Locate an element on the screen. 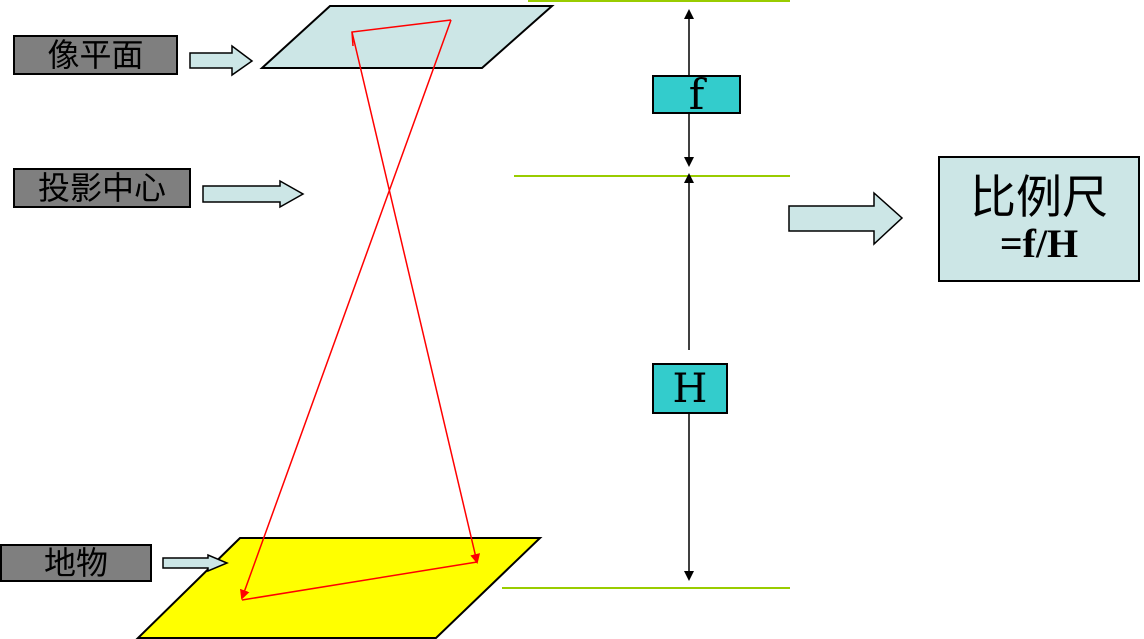  image-triangle is located at coordinates (401, 33).